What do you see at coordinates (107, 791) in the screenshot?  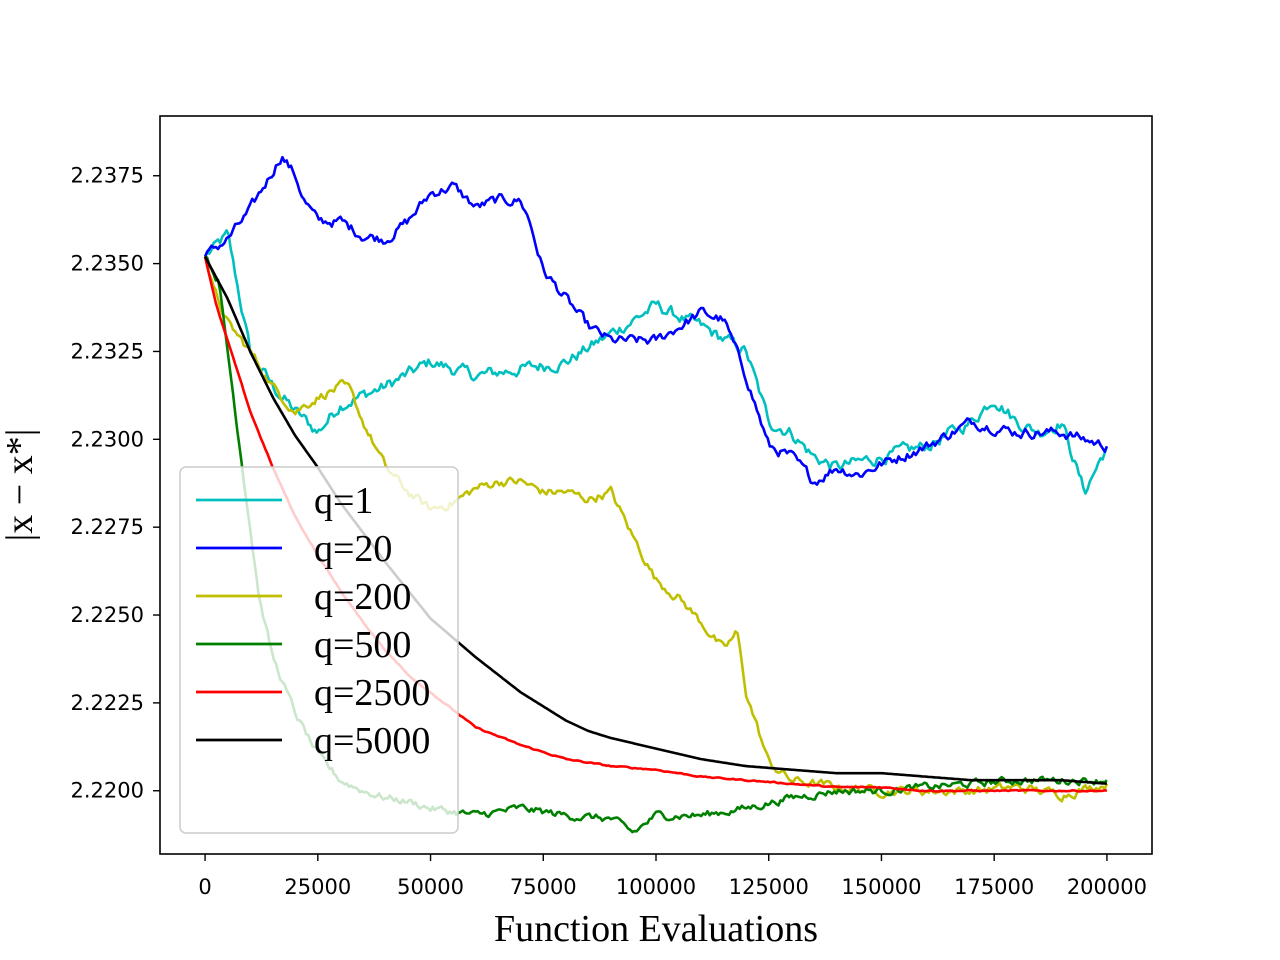 I see `y-tick-label: 2.2200` at bounding box center [107, 791].